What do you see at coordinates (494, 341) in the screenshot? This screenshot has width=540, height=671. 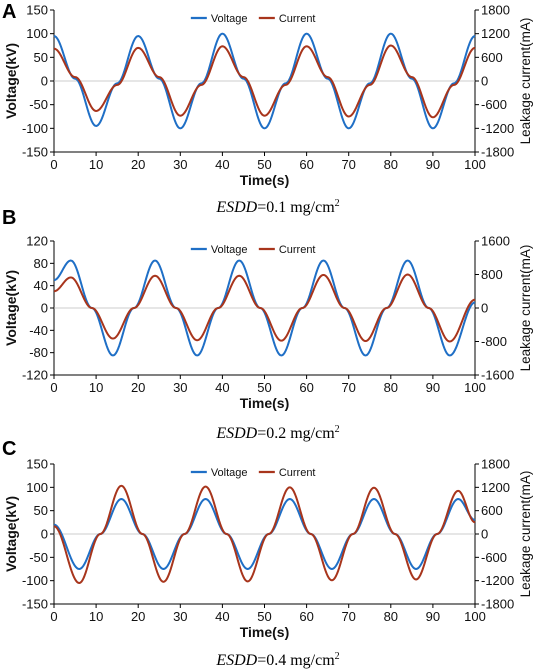 I see `y2-tick-label: -800` at bounding box center [494, 341].